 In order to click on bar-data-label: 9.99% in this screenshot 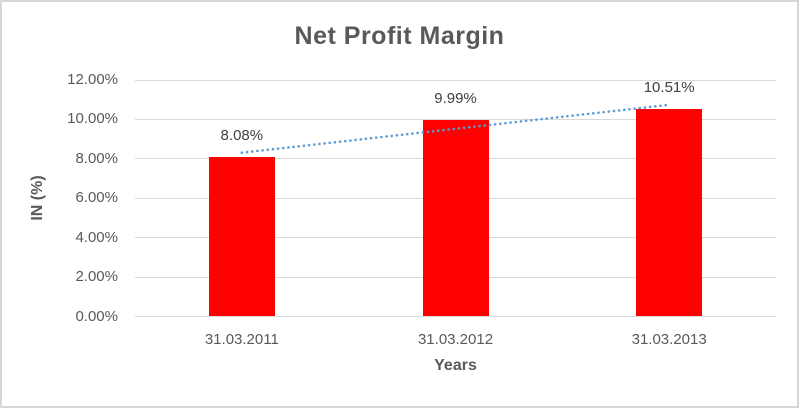, I will do `click(455, 98)`.